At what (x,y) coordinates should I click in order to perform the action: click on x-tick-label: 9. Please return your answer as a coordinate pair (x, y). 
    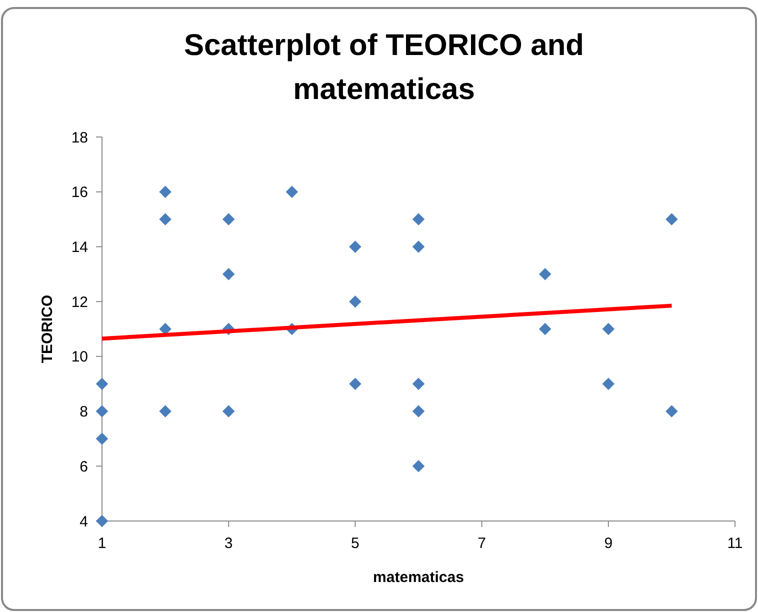
    Looking at the image, I should click on (608, 543).